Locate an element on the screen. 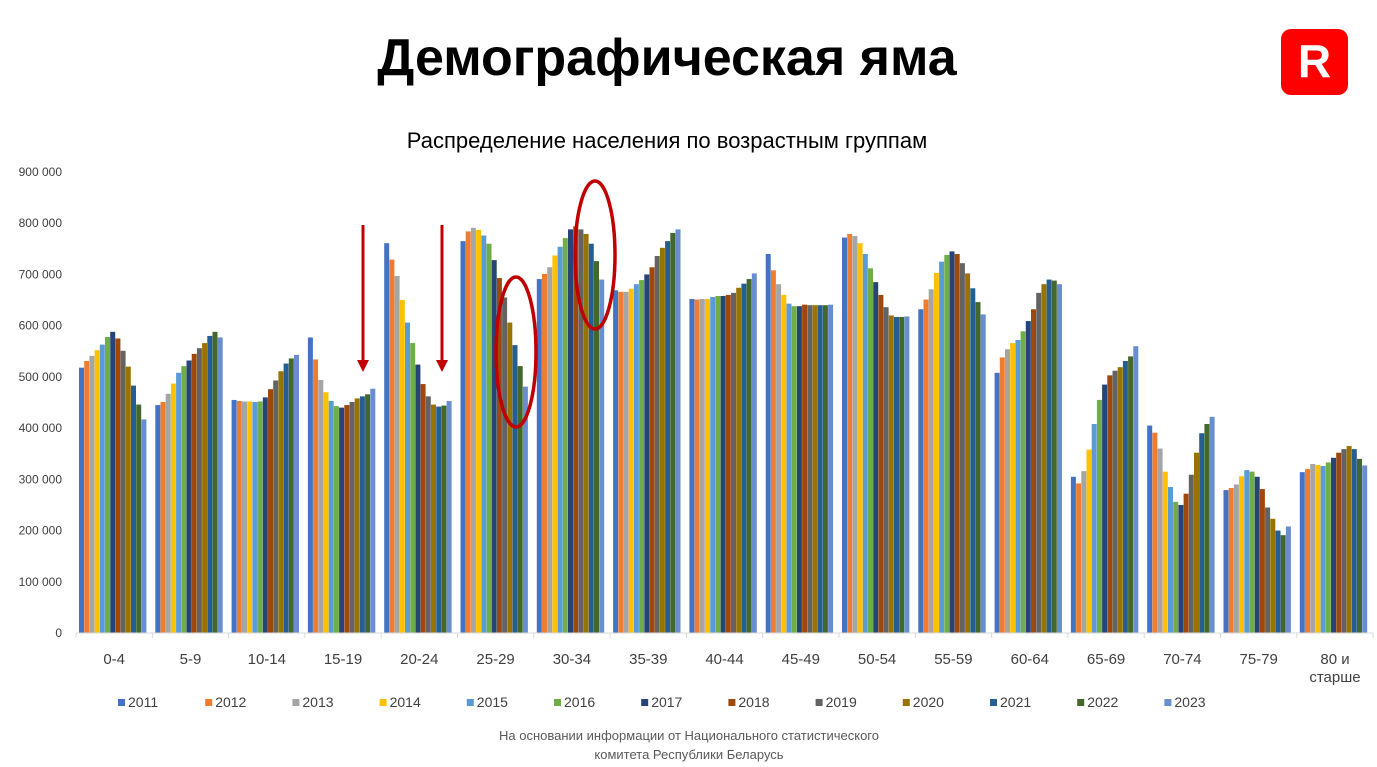 The image size is (1377, 767). x-tick-label: 5-9 is located at coordinates (191, 659).